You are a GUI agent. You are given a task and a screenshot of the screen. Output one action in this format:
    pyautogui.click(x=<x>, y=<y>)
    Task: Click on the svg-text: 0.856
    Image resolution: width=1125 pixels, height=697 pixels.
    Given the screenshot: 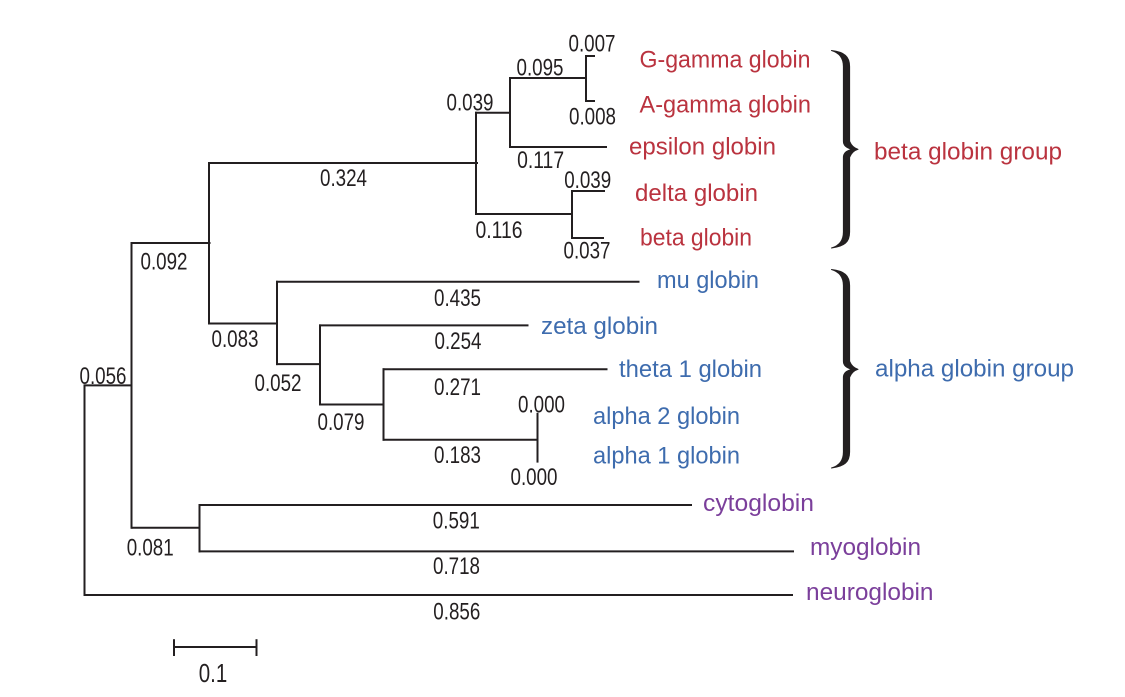 What is the action you would take?
    pyautogui.click(x=456, y=612)
    